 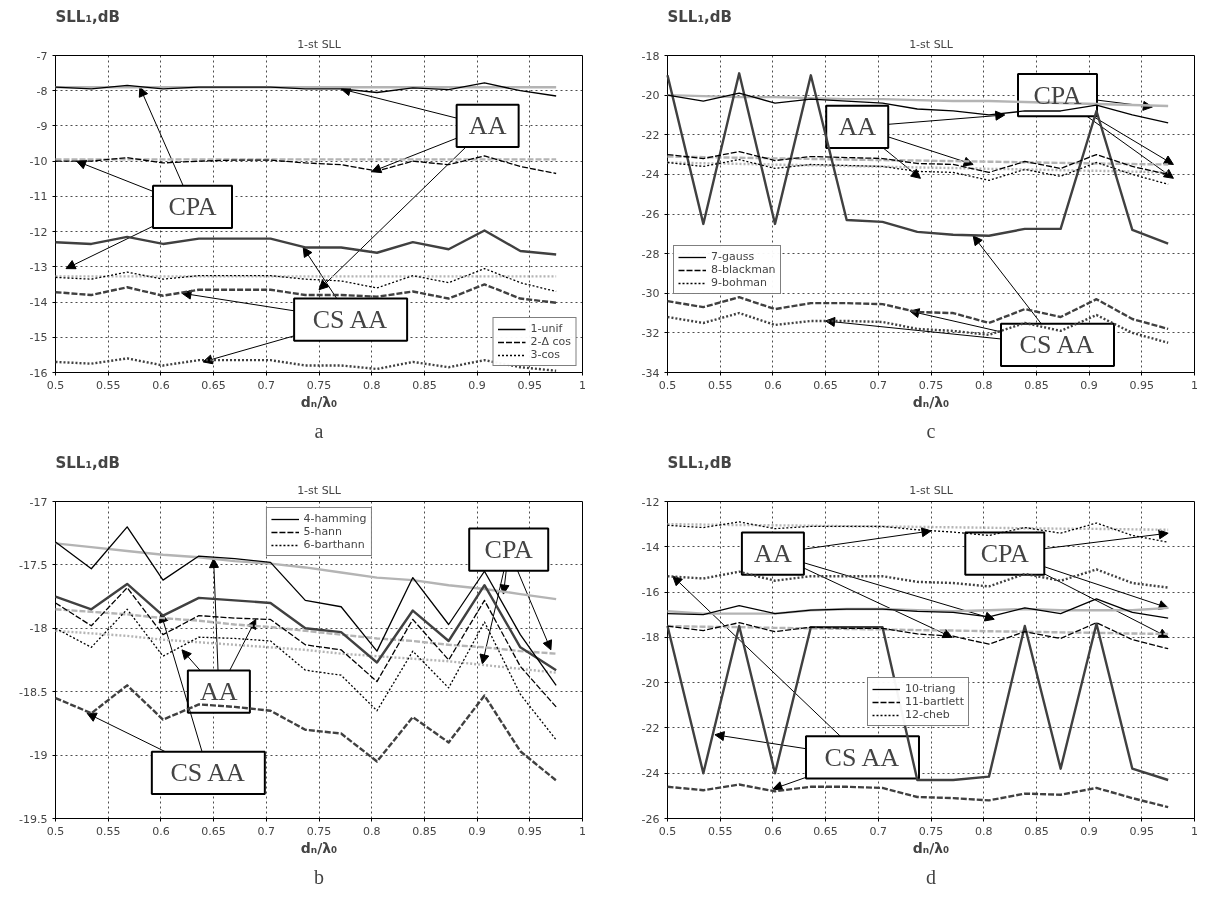 What do you see at coordinates (38, 162) in the screenshot?
I see `y-tick-label: -10` at bounding box center [38, 162].